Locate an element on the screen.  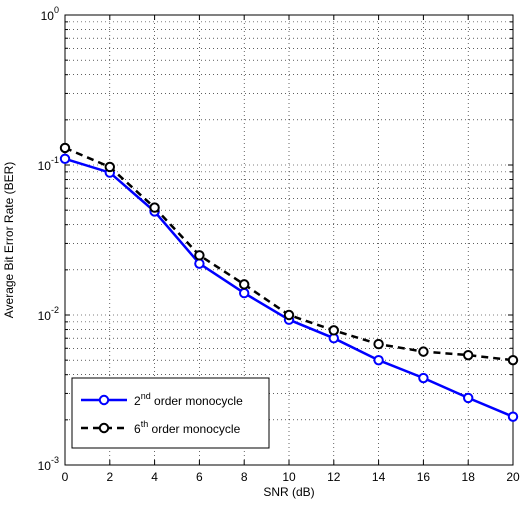
legend-entries: 2nd order monocycle 6th order monocycle is located at coordinates (162, 413).